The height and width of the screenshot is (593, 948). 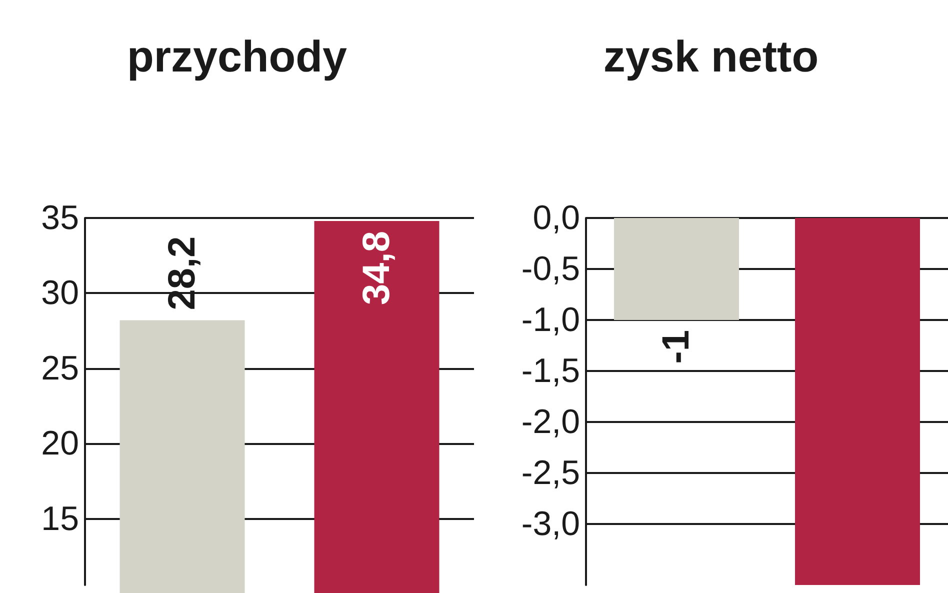 I want to click on y-tick-label: -2,0, so click(x=550, y=421).